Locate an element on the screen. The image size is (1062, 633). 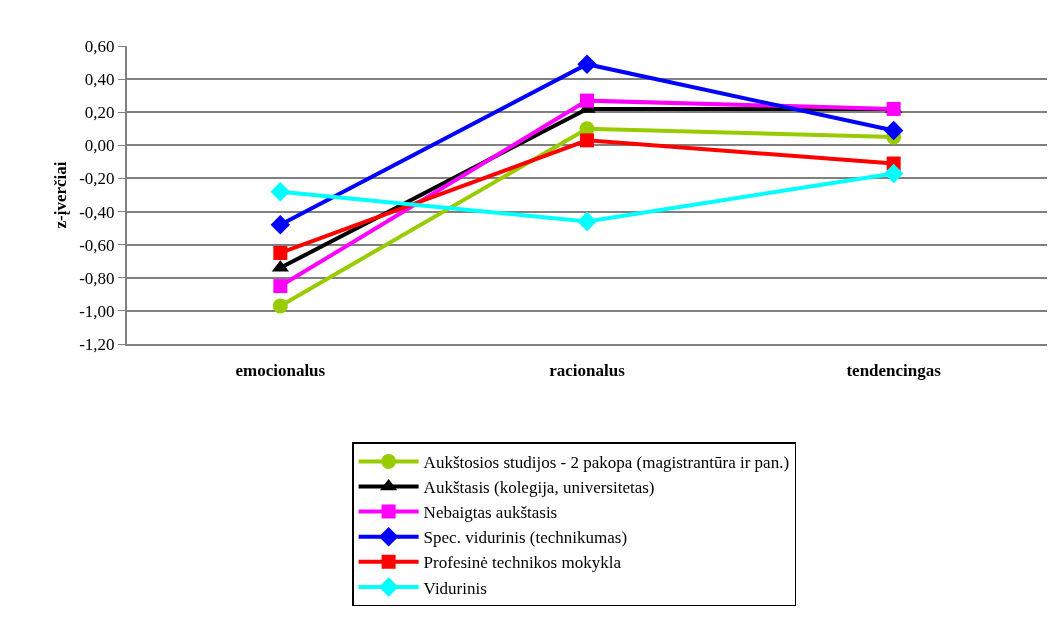
y-tick-label: -0,80 is located at coordinates (97, 278).